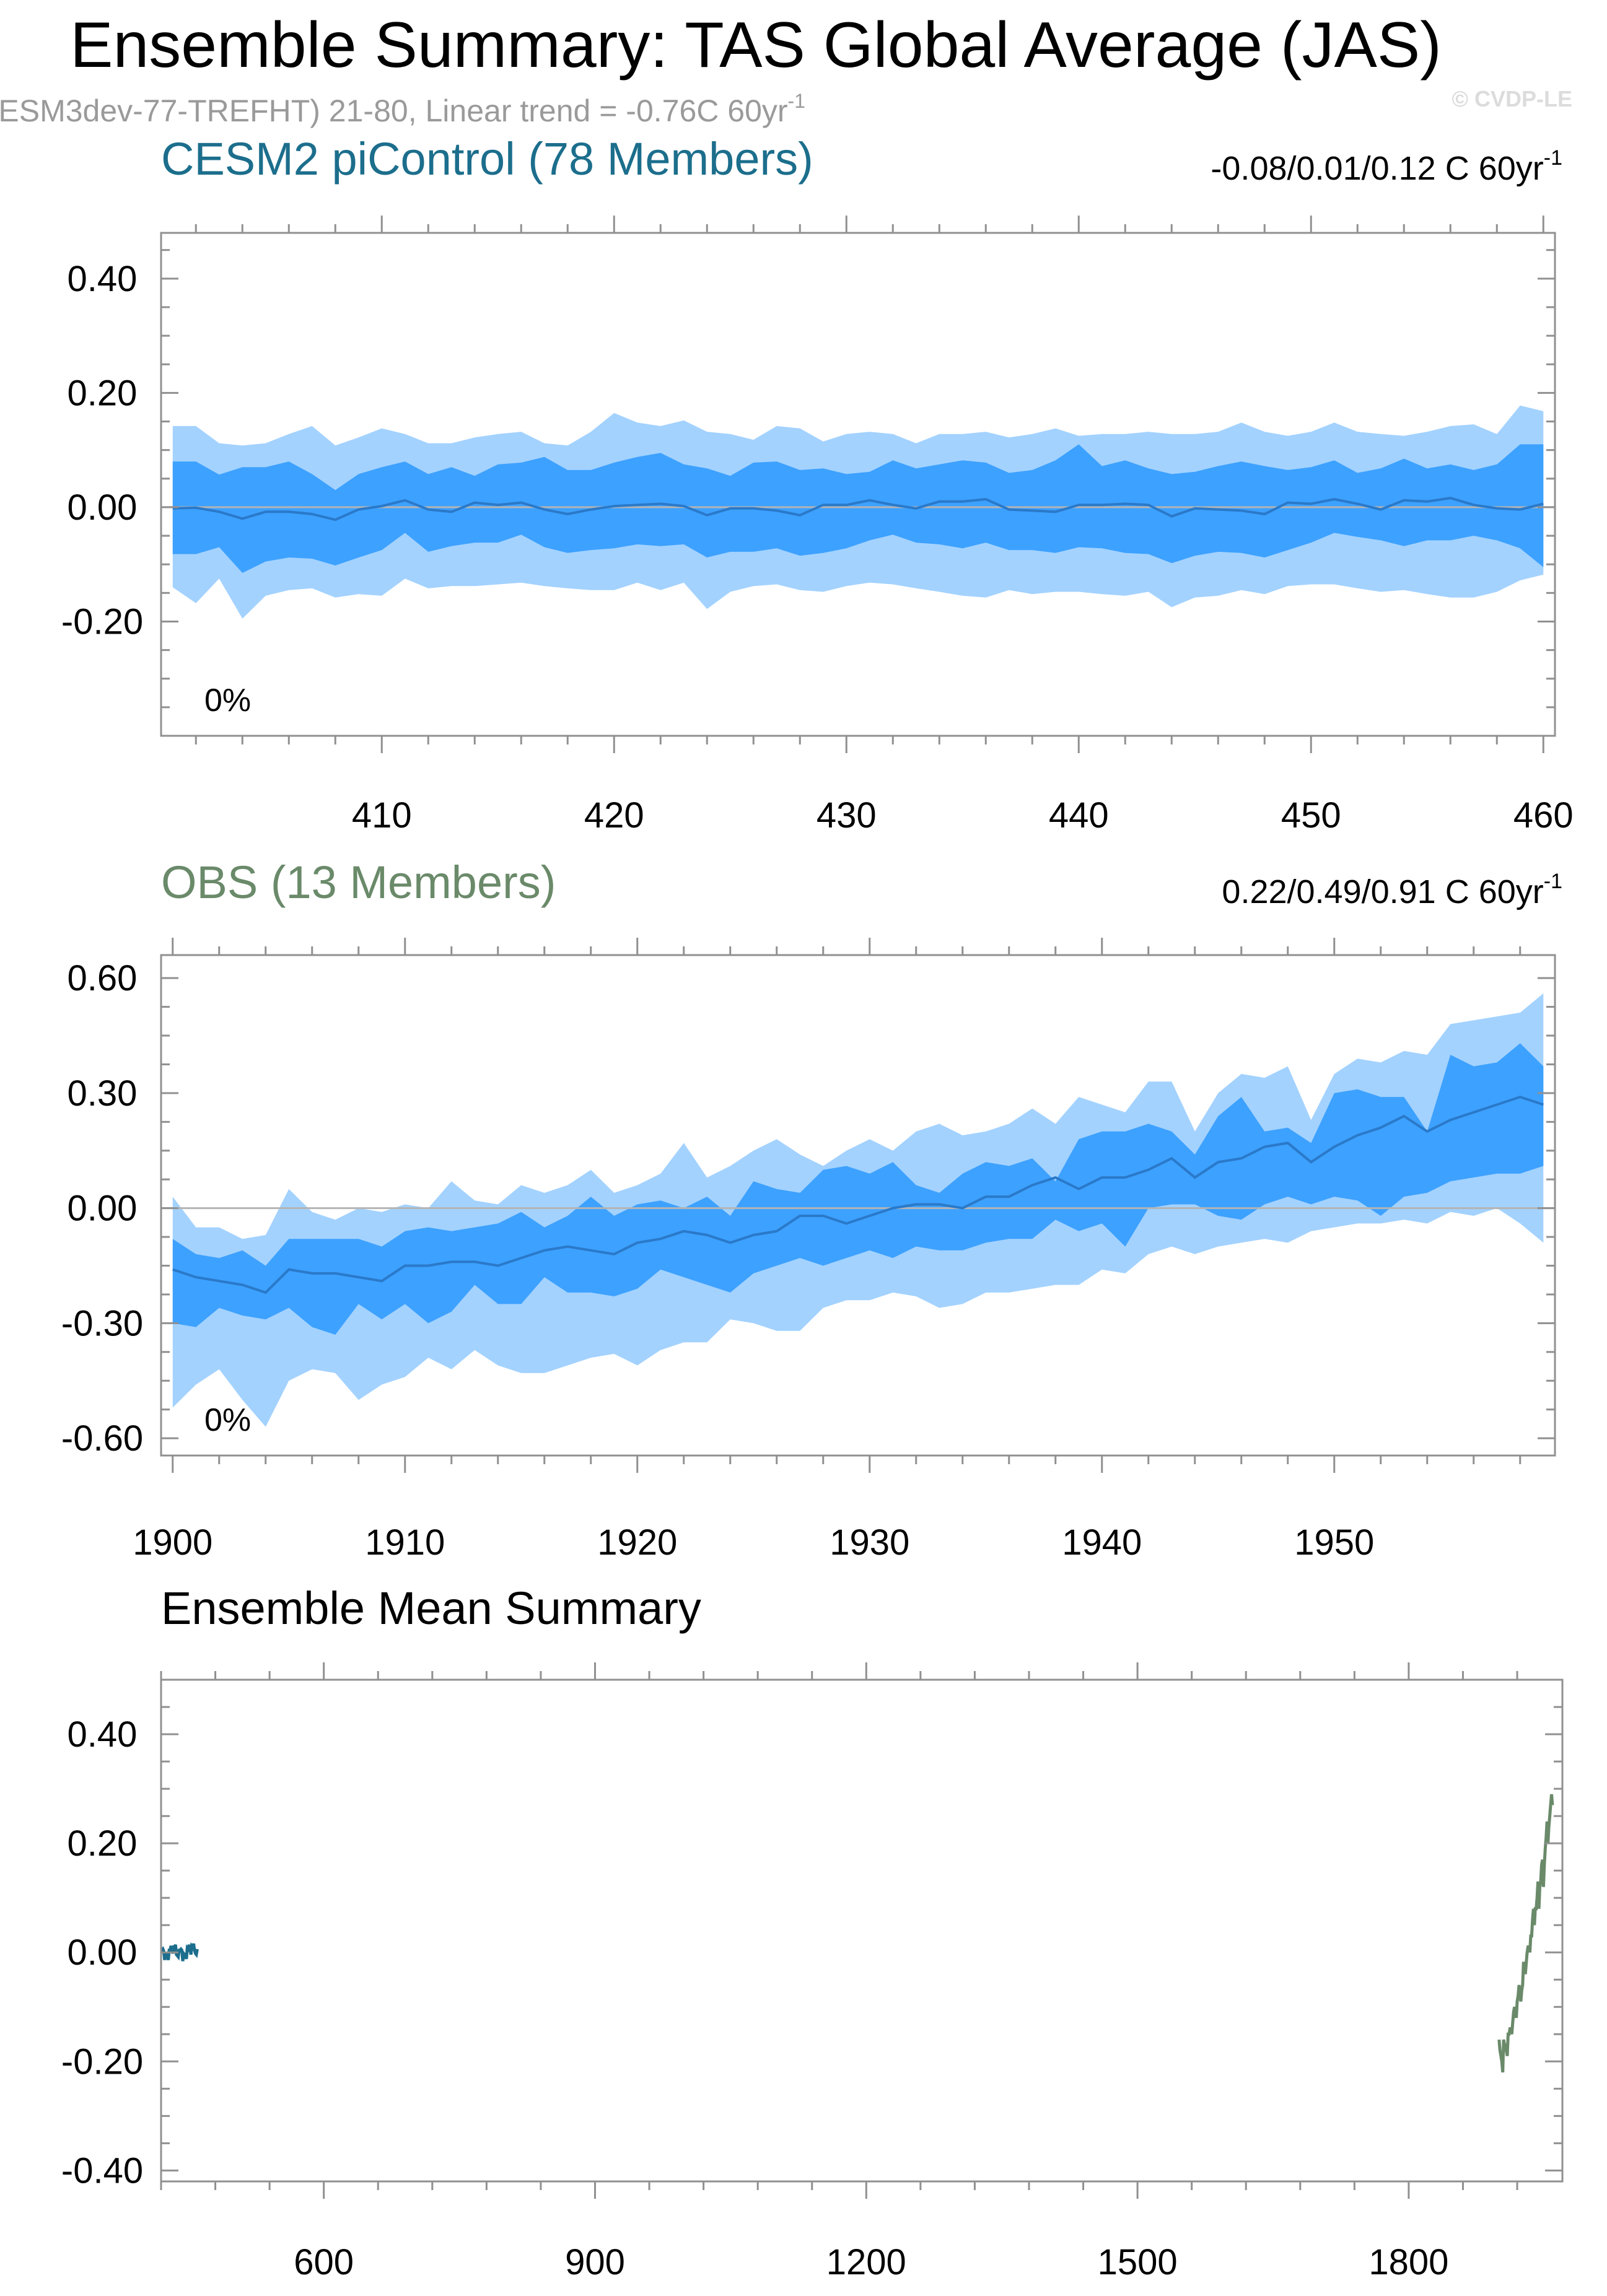 The image size is (1607, 2296). Describe the element at coordinates (358, 882) in the screenshot. I see `panel-title: OBS (13 Members)` at that location.